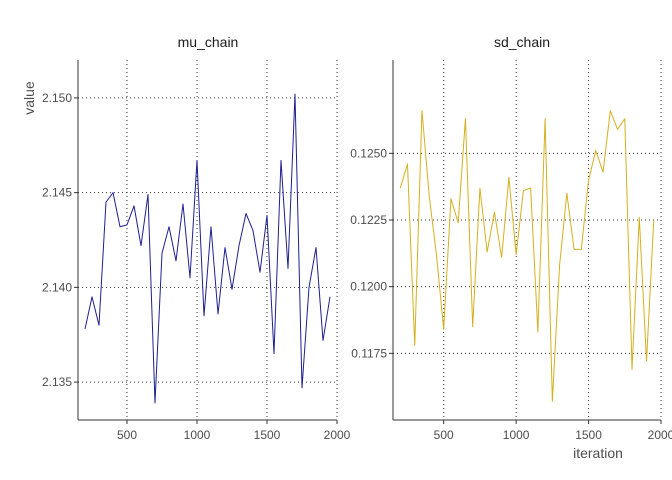 This screenshot has width=672, height=480. Describe the element at coordinates (57, 193) in the screenshot. I see `y-tick-label-2: 2.145` at that location.